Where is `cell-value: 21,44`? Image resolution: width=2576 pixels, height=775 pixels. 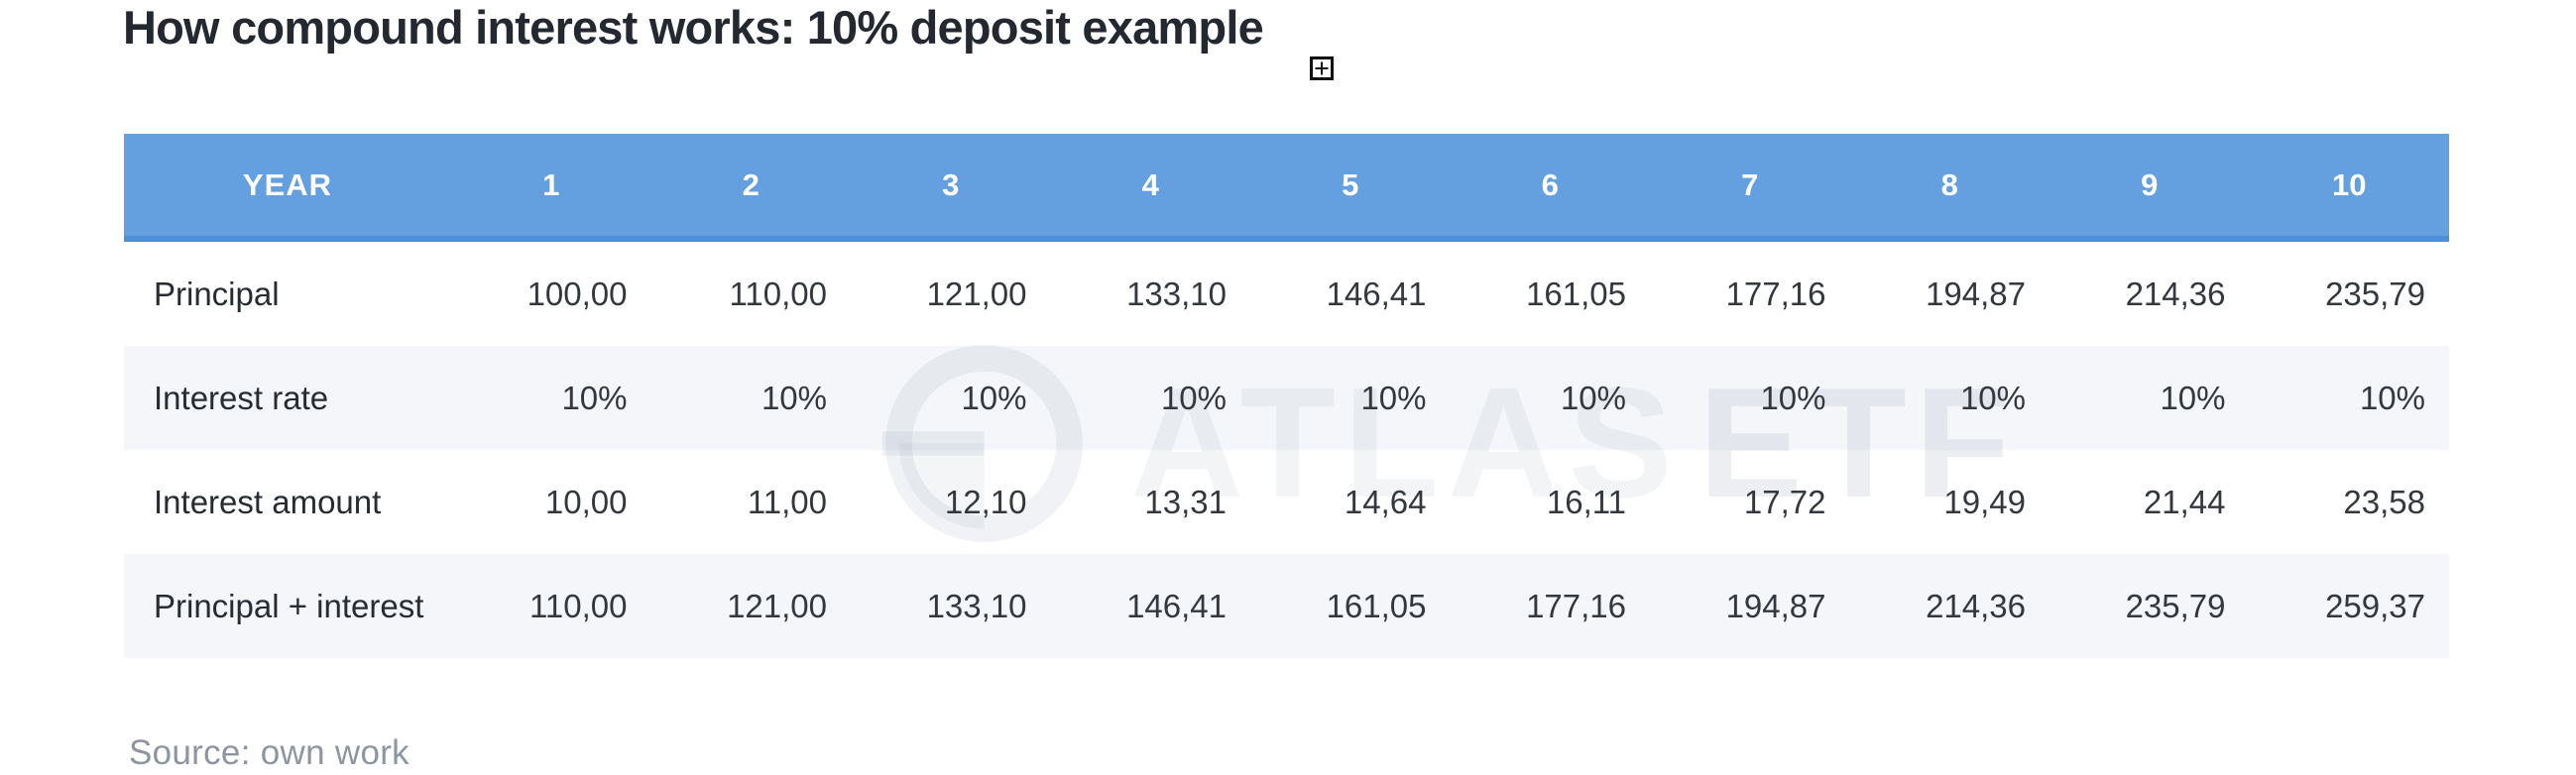 cell-value: 21,44 is located at coordinates (2184, 501).